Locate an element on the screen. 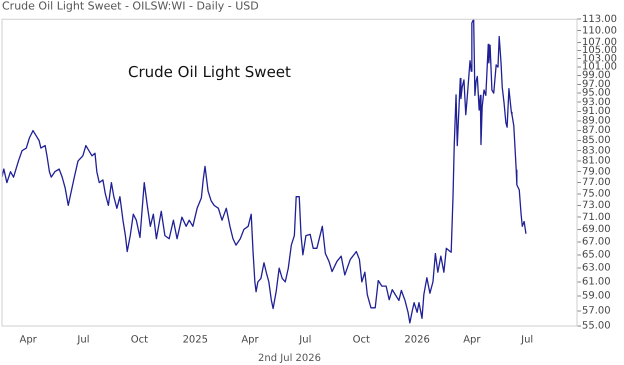  annotation: Crude Oil Light Sweet is located at coordinates (210, 72).